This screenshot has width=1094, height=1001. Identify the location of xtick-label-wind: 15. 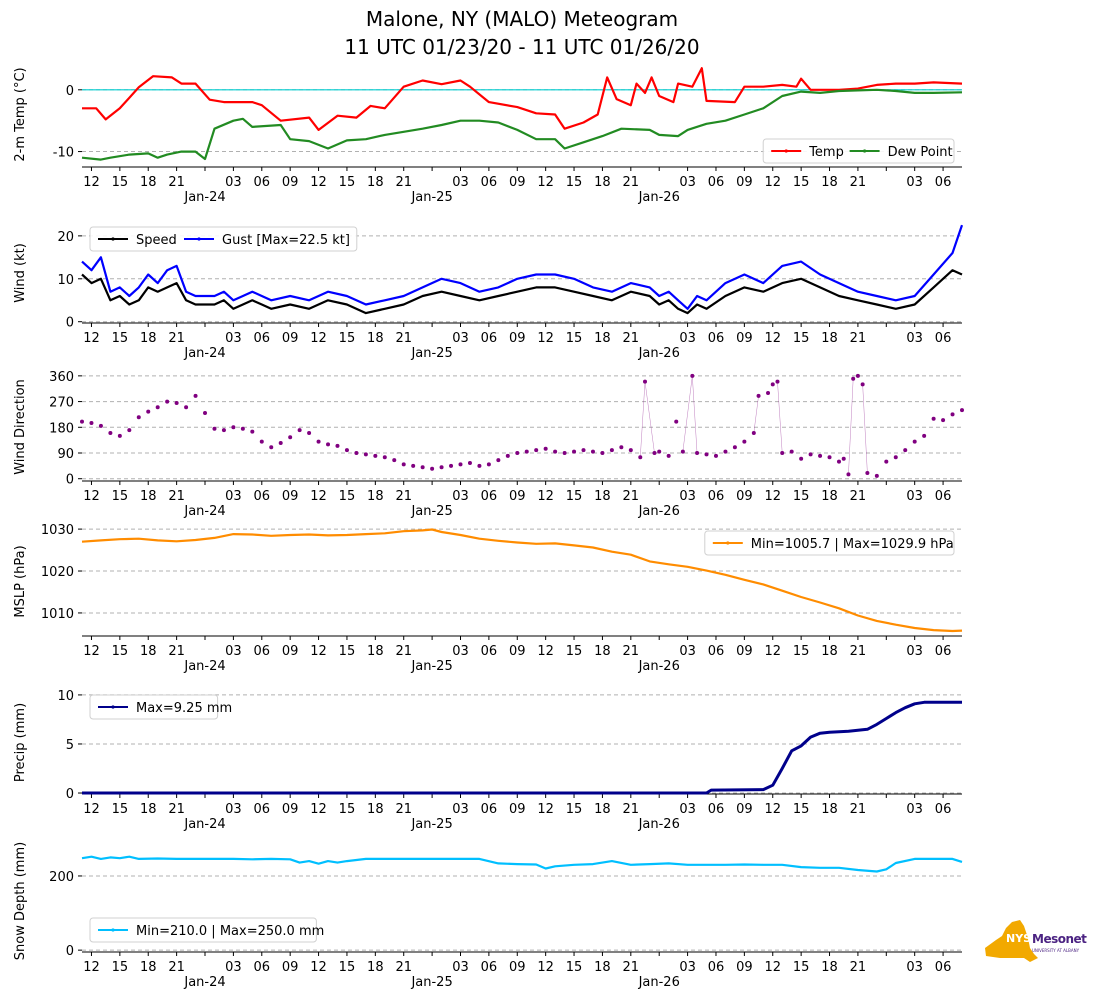
(574, 338).